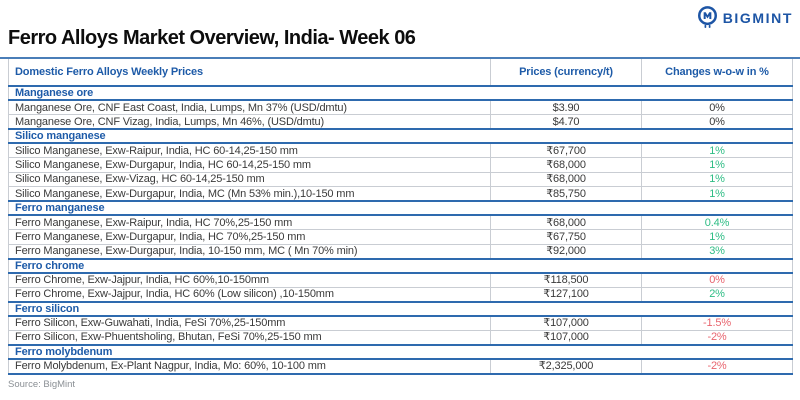  I want to click on change-cell: 2%, so click(717, 295).